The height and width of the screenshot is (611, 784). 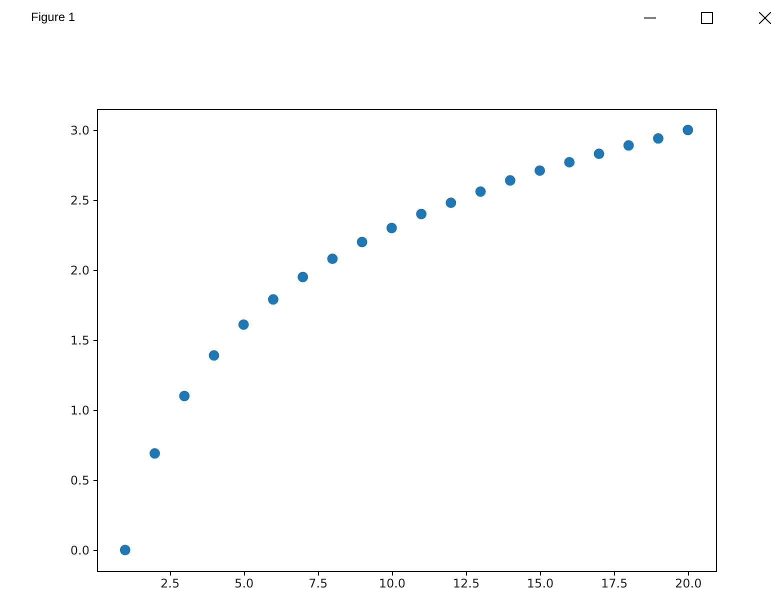 I want to click on y-tick-label: 1.5, so click(x=80, y=341).